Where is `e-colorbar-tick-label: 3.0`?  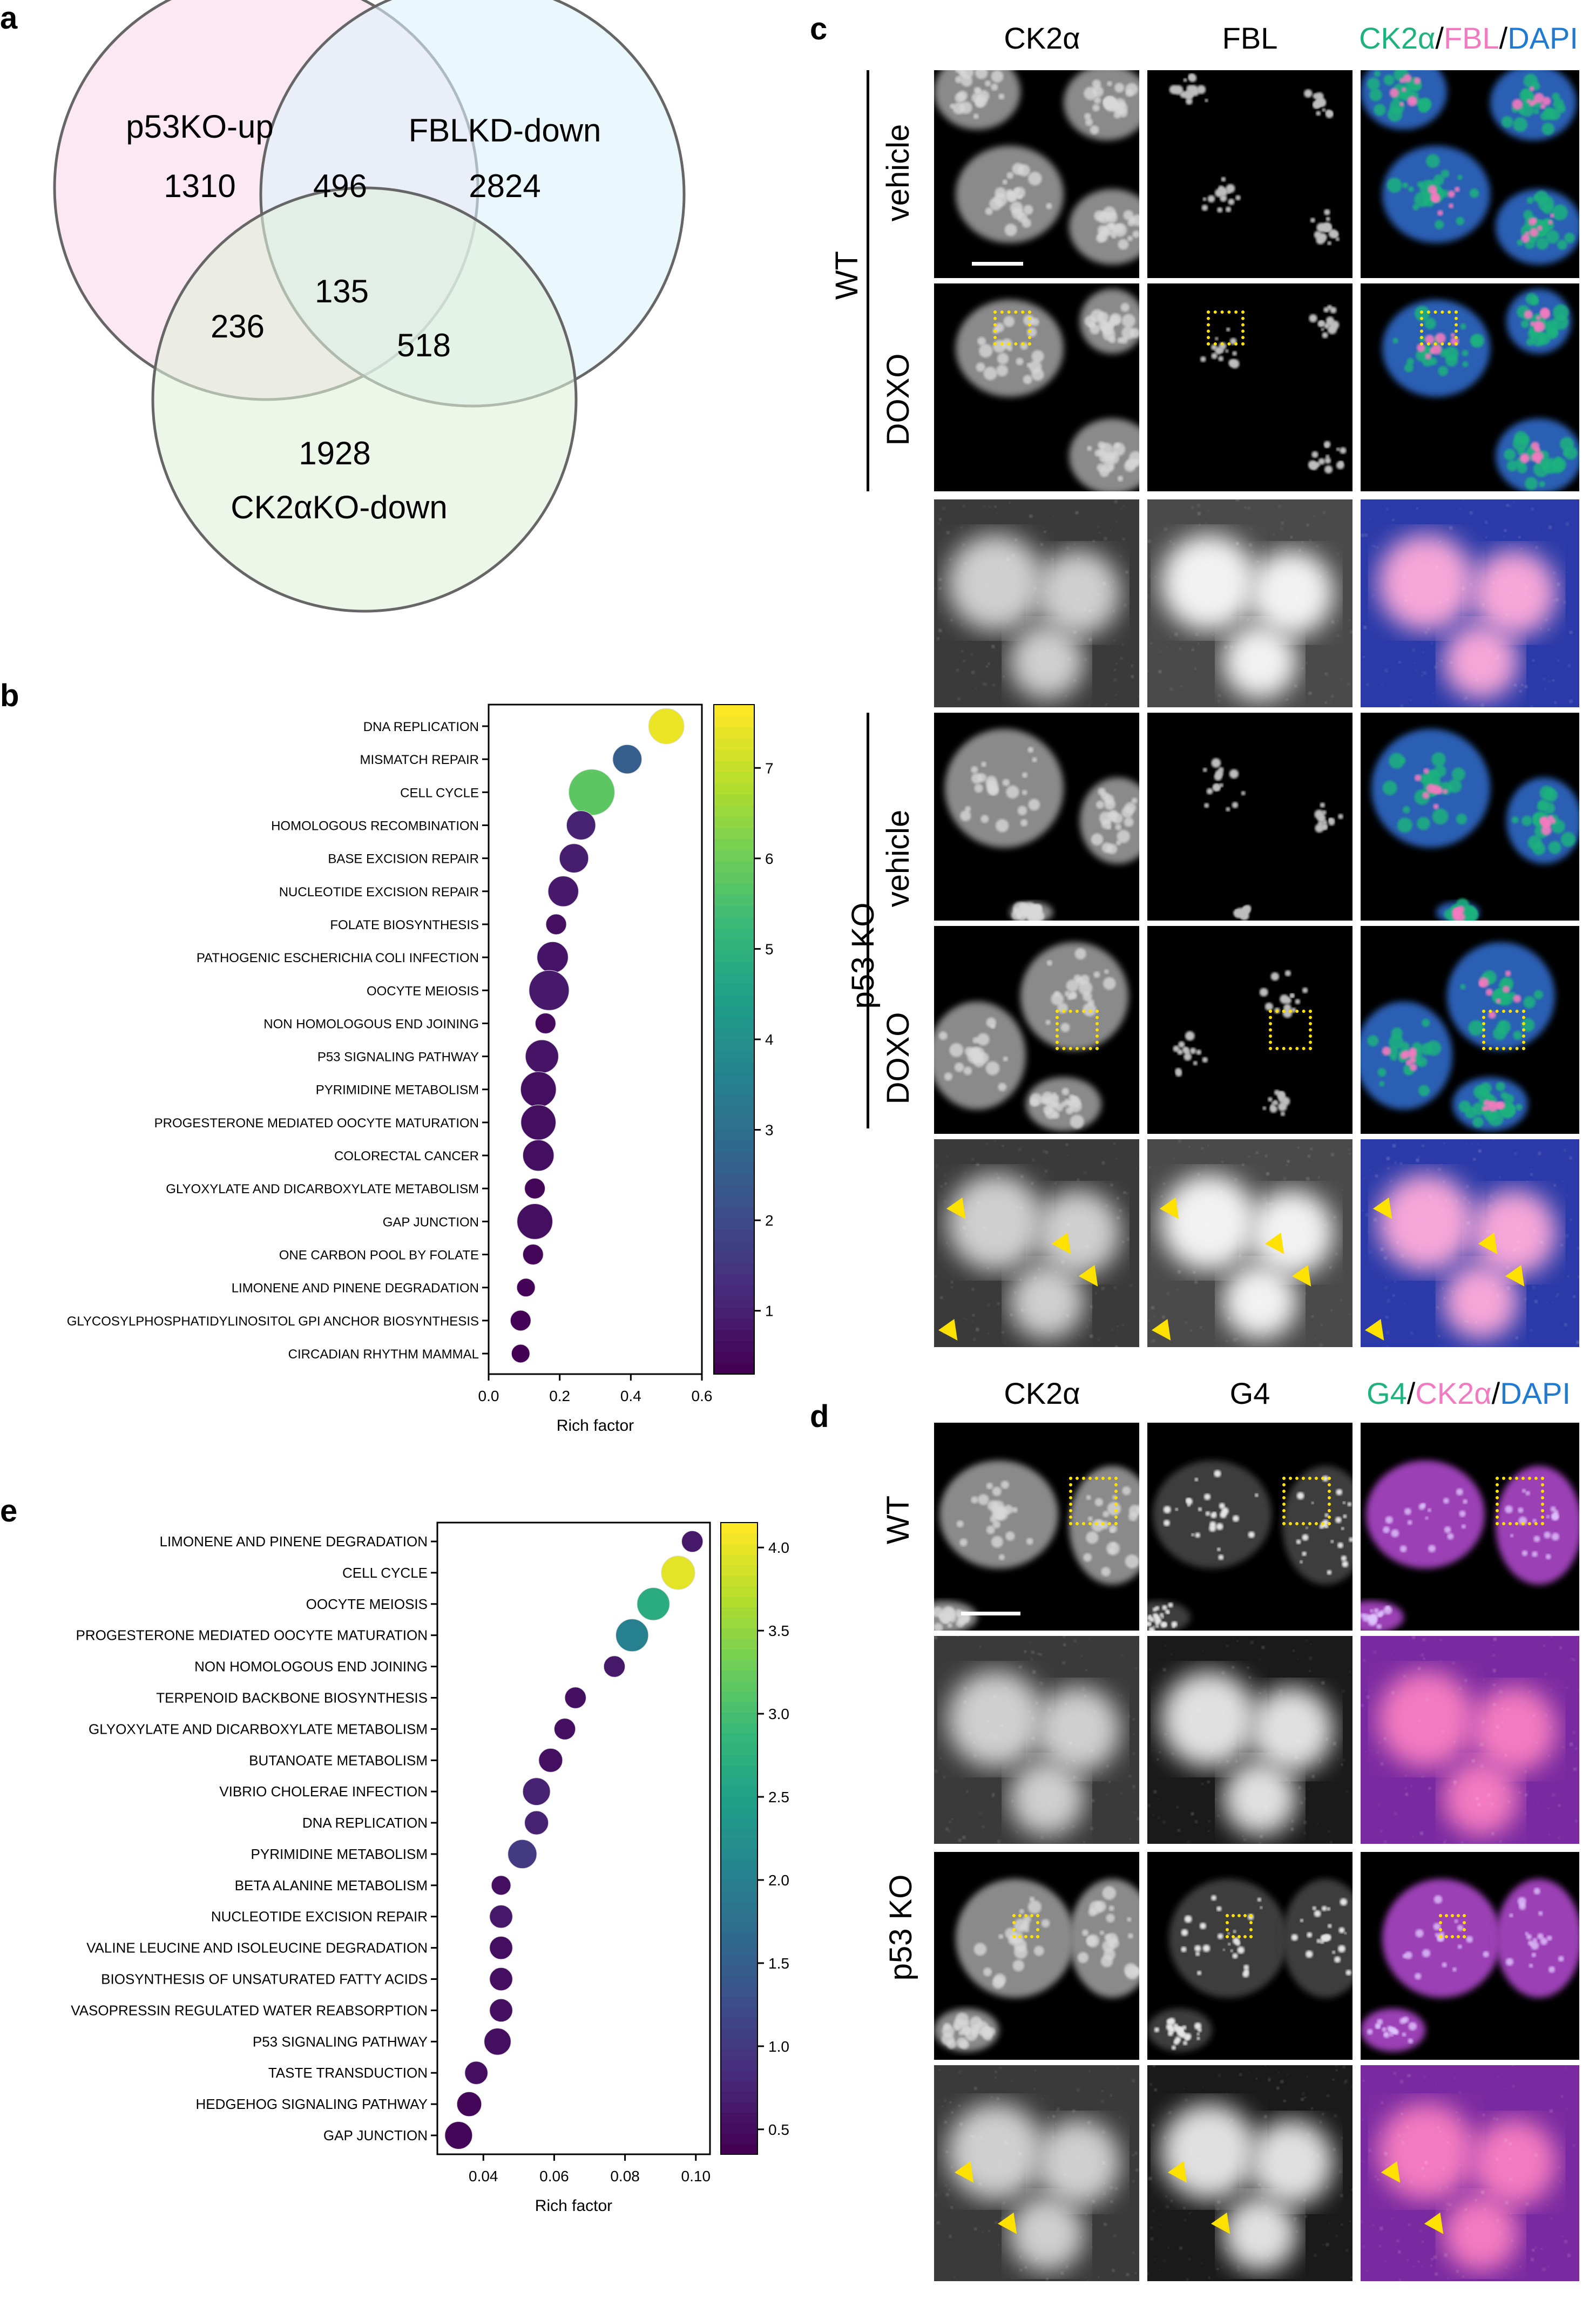
e-colorbar-tick-label: 3.0 is located at coordinates (778, 1714).